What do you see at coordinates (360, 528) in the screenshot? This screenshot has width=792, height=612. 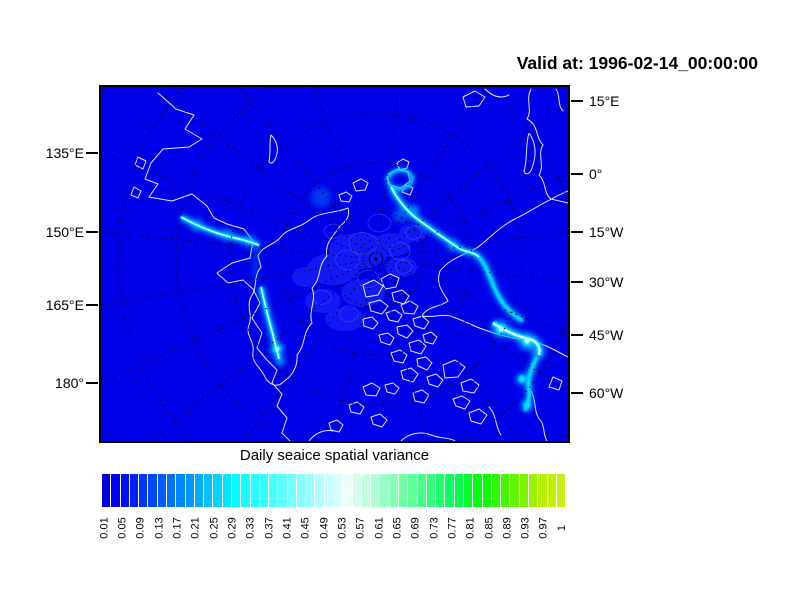 I see `colorbar-tick-label: 0.57` at bounding box center [360, 528].